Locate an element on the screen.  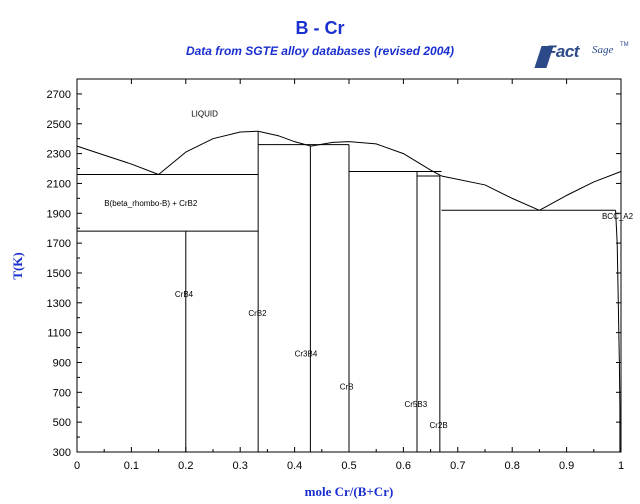
region-label: Cr5B3 is located at coordinates (415, 404).